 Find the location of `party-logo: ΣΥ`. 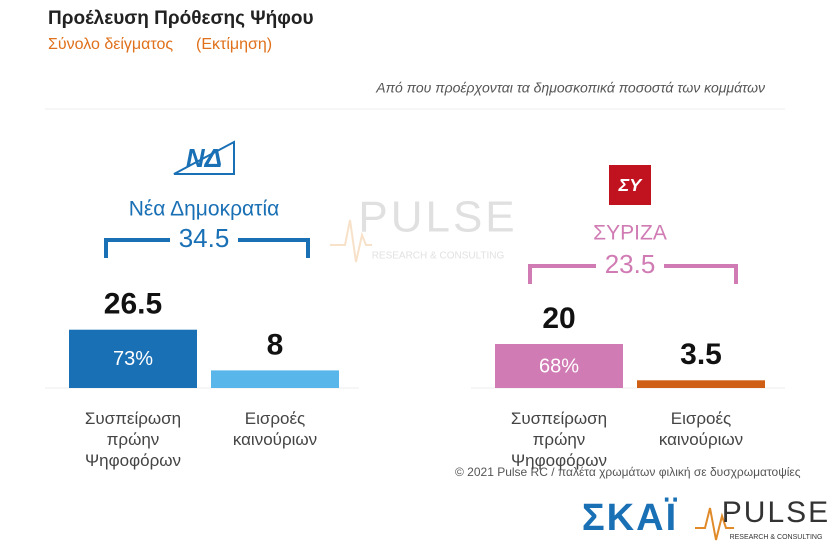

party-logo: ΣΥ is located at coordinates (631, 185).